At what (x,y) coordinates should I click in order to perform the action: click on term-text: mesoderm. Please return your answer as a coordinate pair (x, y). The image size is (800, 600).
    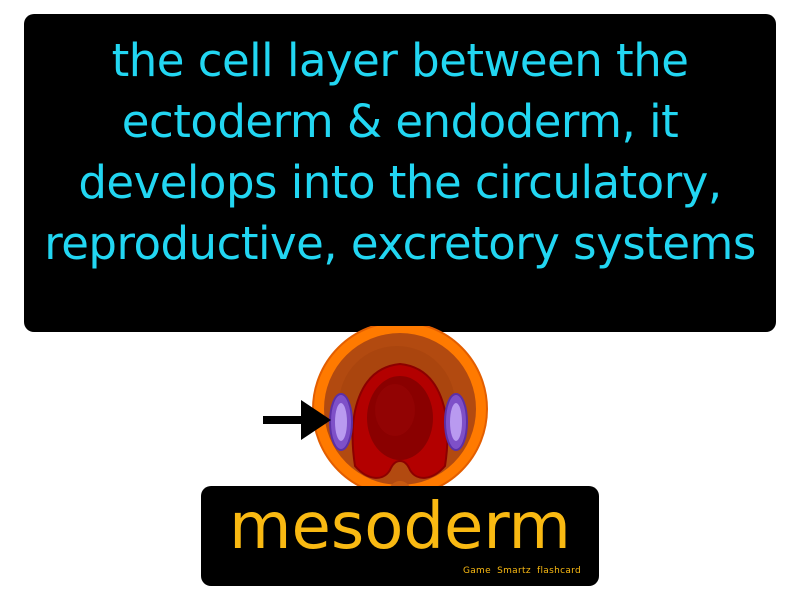
    Looking at the image, I should click on (400, 527).